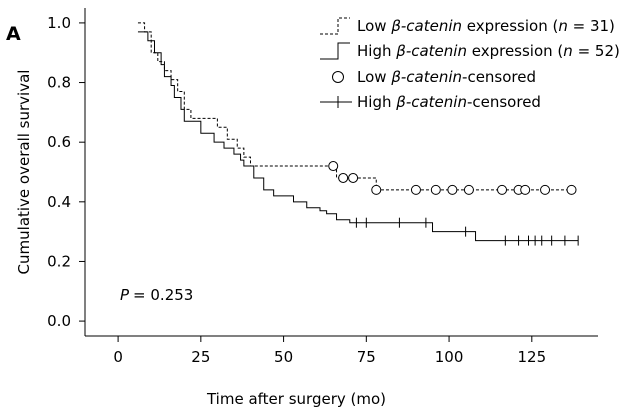  I want to click on legend-label: Low β-catenin-censored, so click(446, 77).